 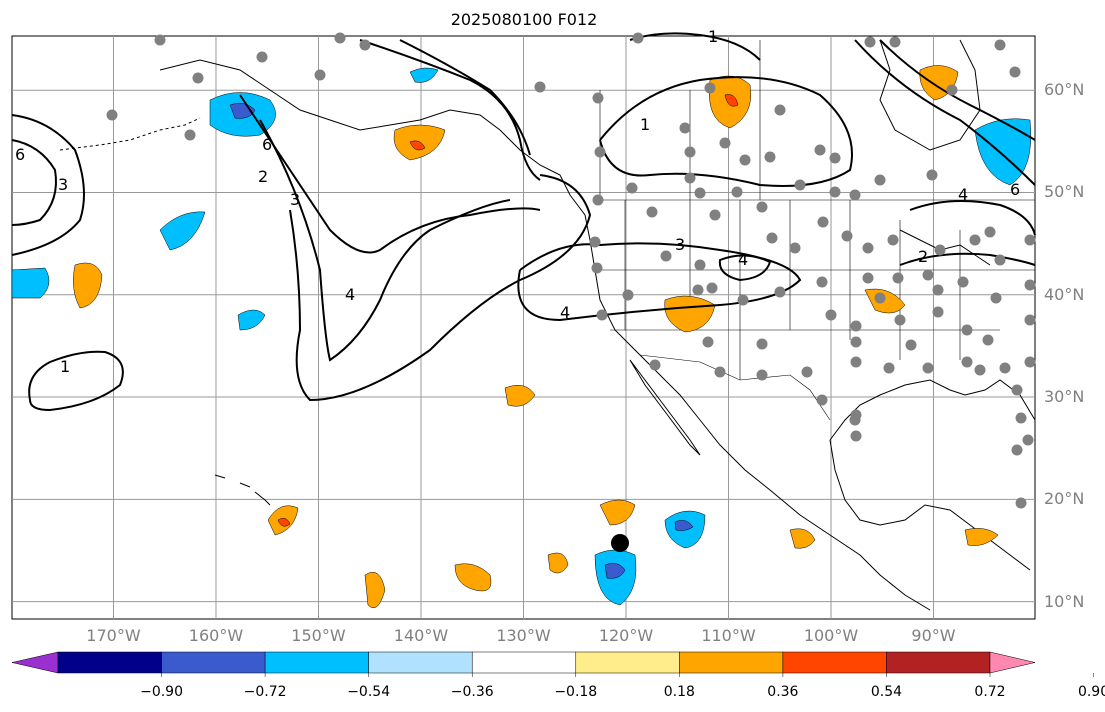 I want to click on contour-label: 4, so click(x=565, y=312).